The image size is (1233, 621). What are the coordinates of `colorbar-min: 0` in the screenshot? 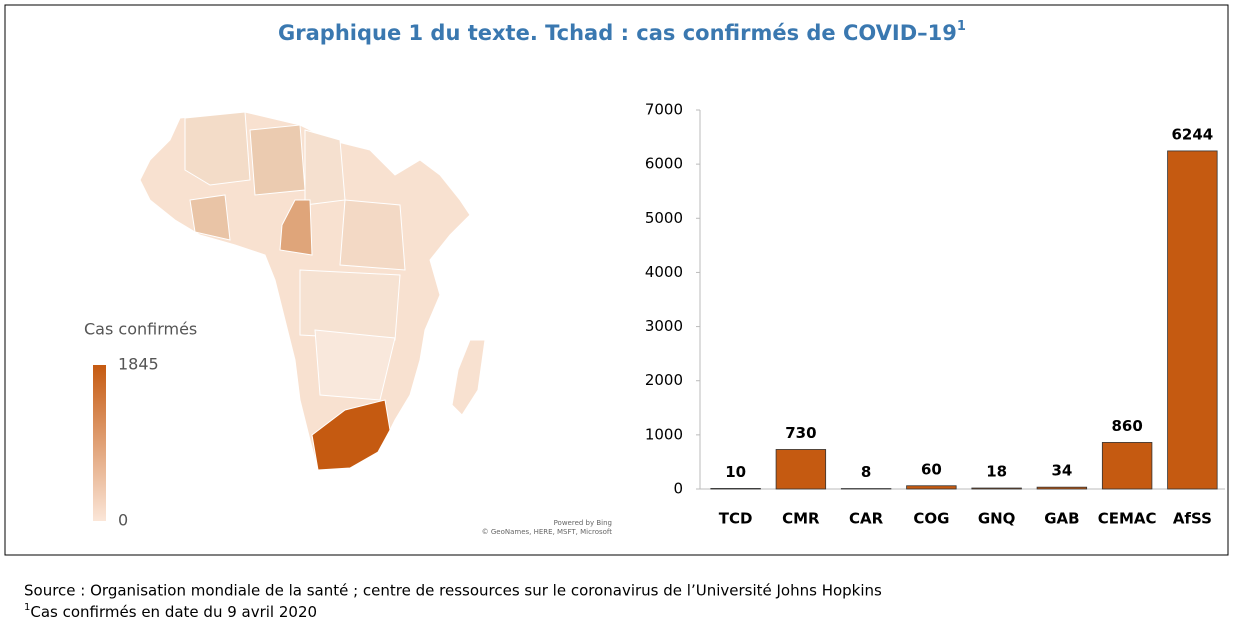 It's located at (123, 520).